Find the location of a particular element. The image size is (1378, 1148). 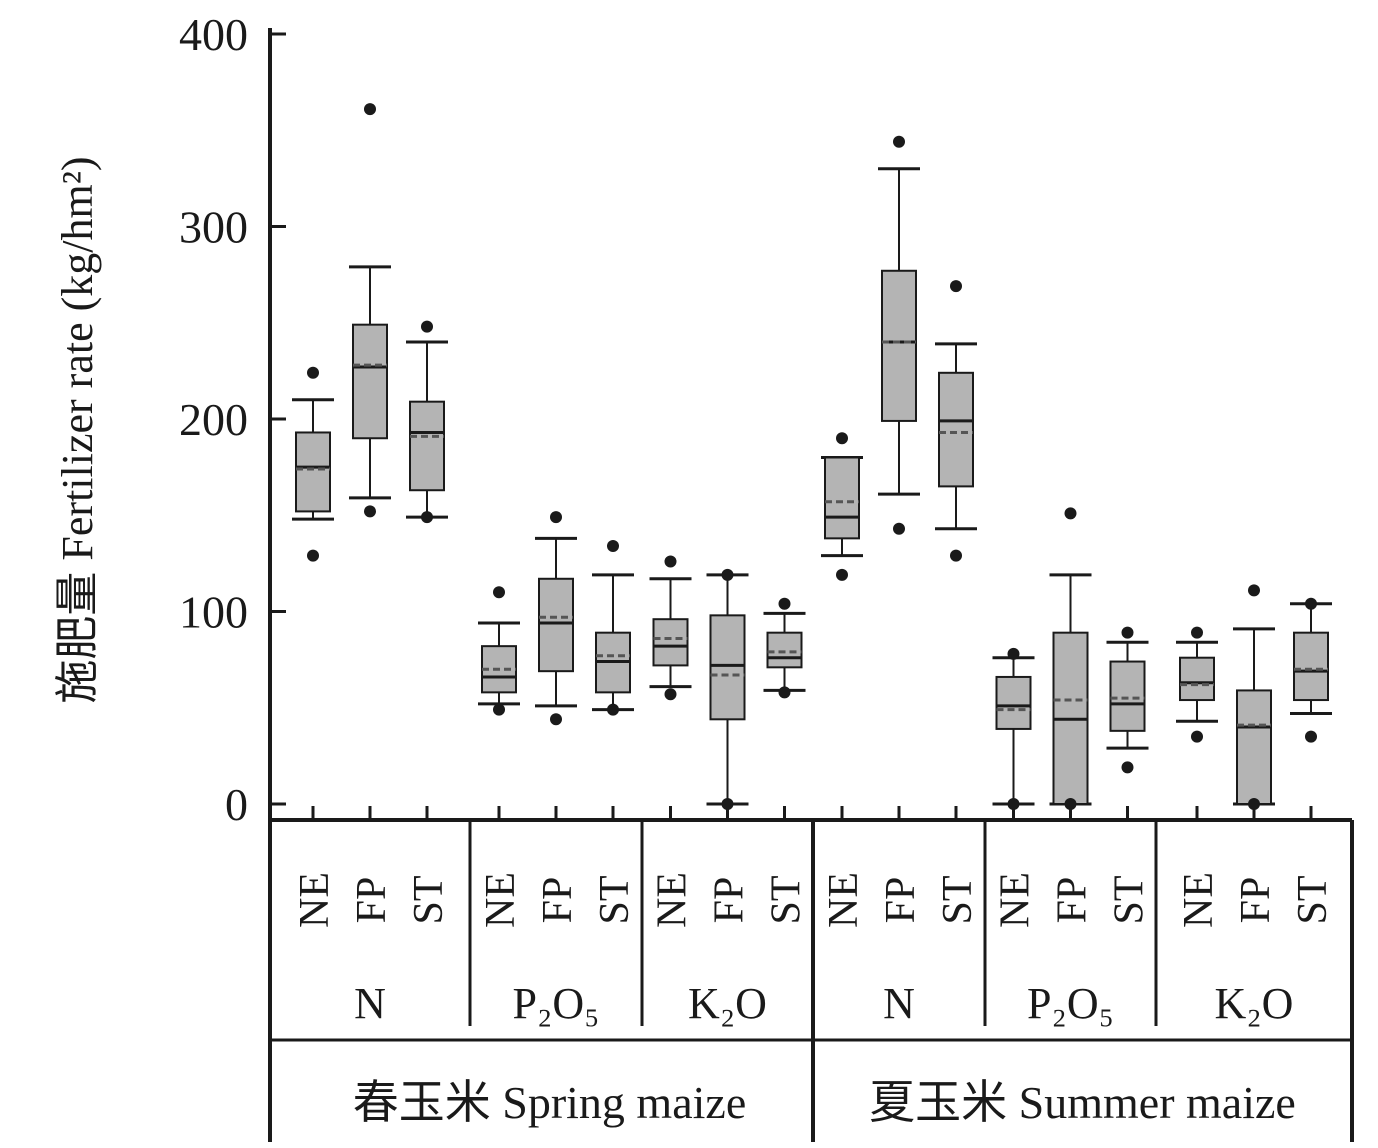

y-tick-label: 100 is located at coordinates (213, 612).